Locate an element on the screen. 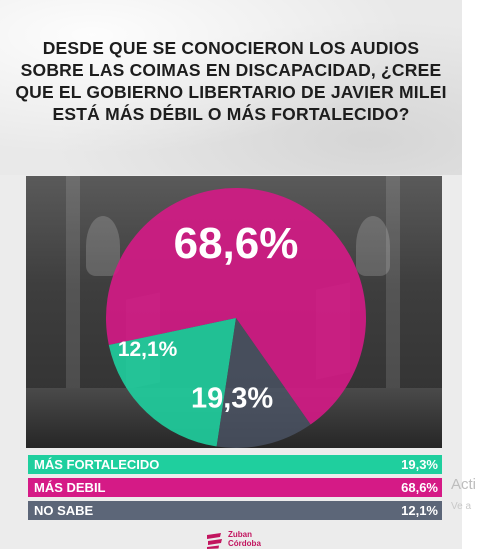 The image size is (483, 549). brand-logo-line2: Córdoba is located at coordinates (244, 543).